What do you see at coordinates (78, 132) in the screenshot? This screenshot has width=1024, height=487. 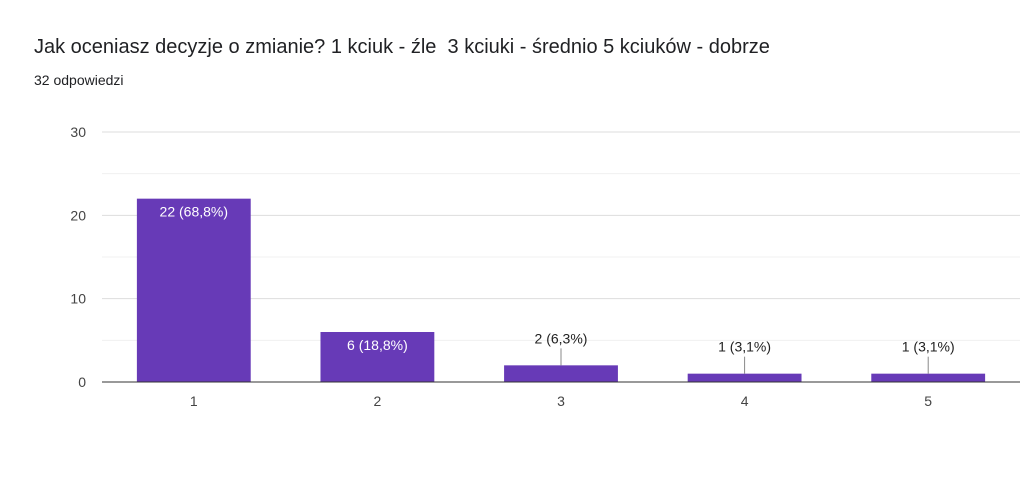 I see `y-tick-label: 30` at bounding box center [78, 132].